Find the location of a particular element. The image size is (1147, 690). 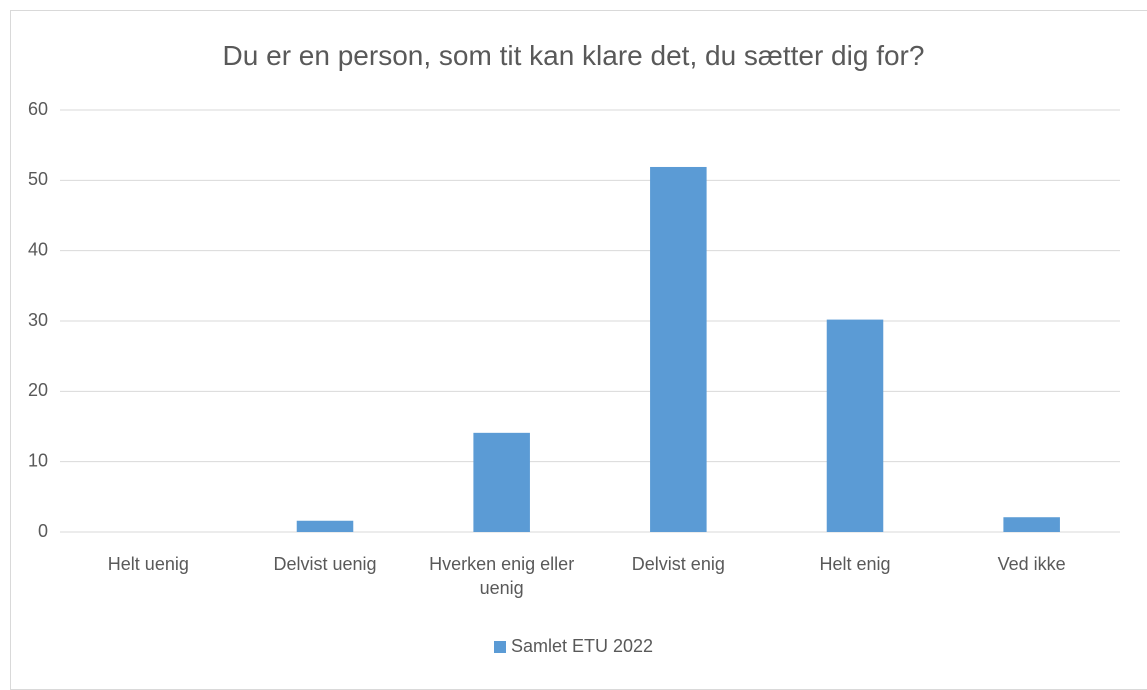

legend-label: Samlet ETU 2022 is located at coordinates (582, 646).